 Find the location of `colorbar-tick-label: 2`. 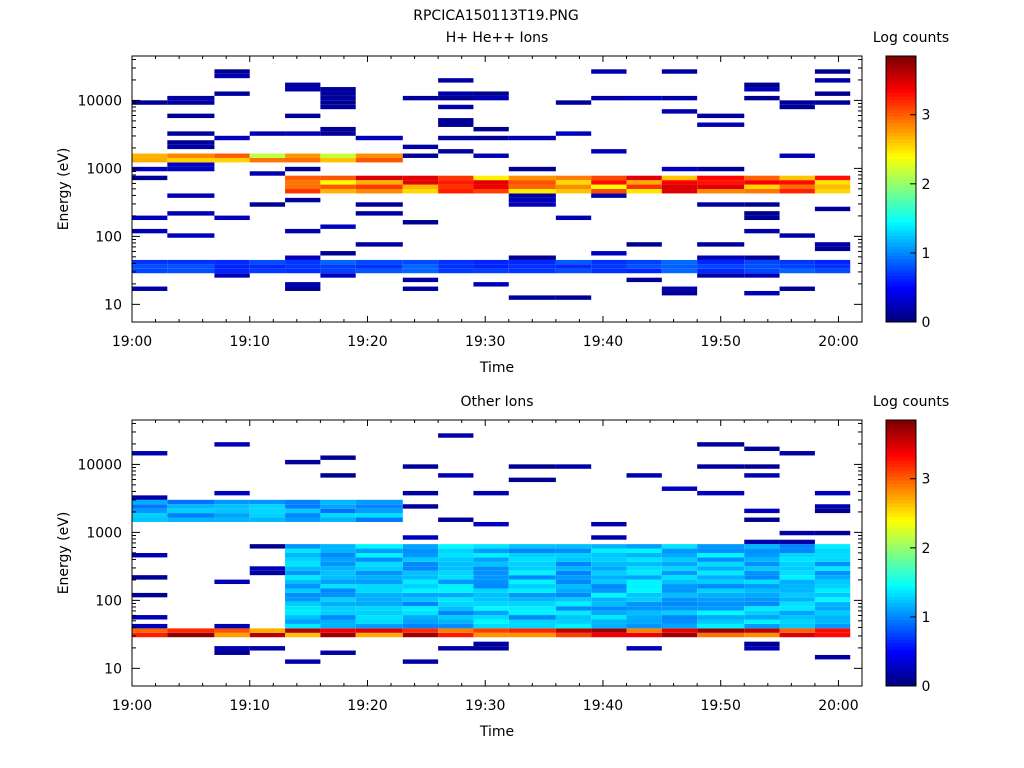

colorbar-tick-label: 2 is located at coordinates (926, 549).